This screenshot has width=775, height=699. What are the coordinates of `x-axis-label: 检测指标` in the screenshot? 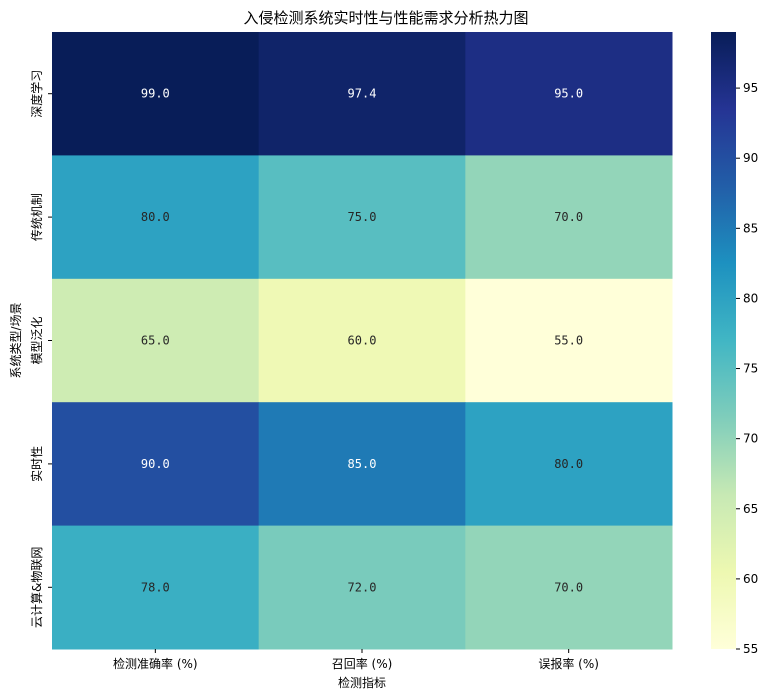 It's located at (362, 682).